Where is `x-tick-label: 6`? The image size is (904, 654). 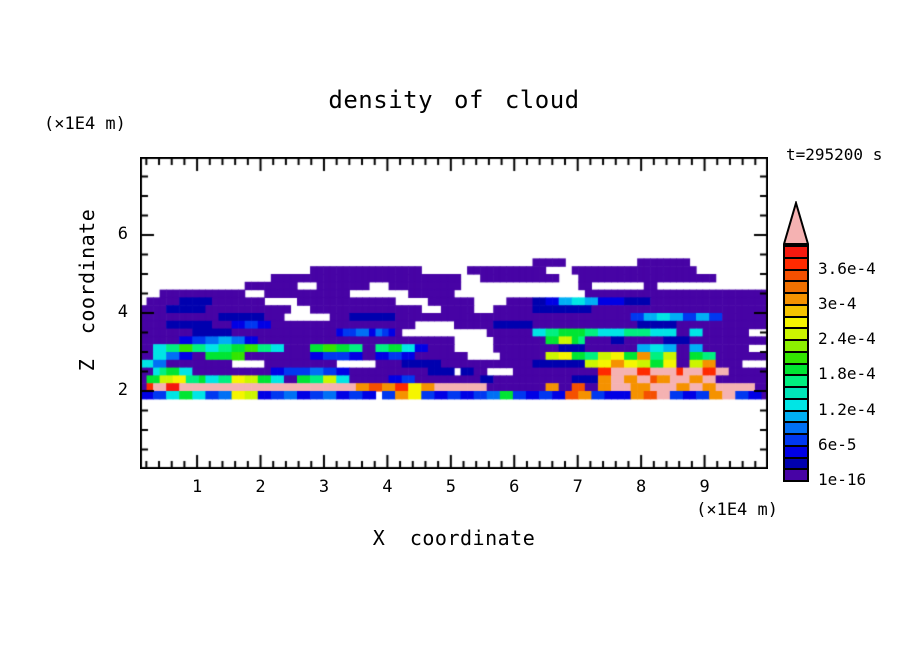
x-tick-label: 6 is located at coordinates (514, 487).